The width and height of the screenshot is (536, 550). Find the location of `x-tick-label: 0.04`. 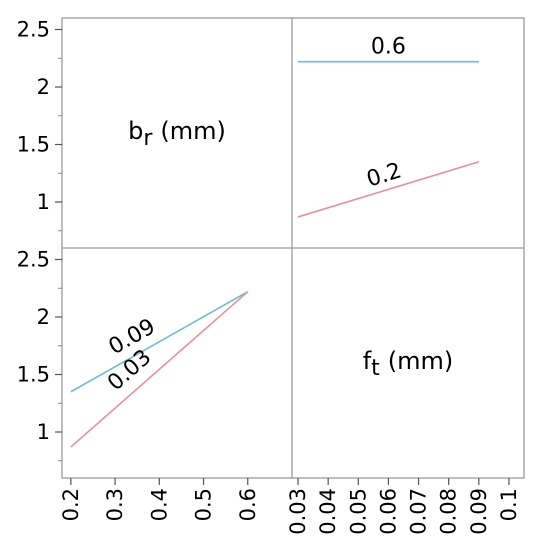

x-tick-label: 0.04 is located at coordinates (328, 511).